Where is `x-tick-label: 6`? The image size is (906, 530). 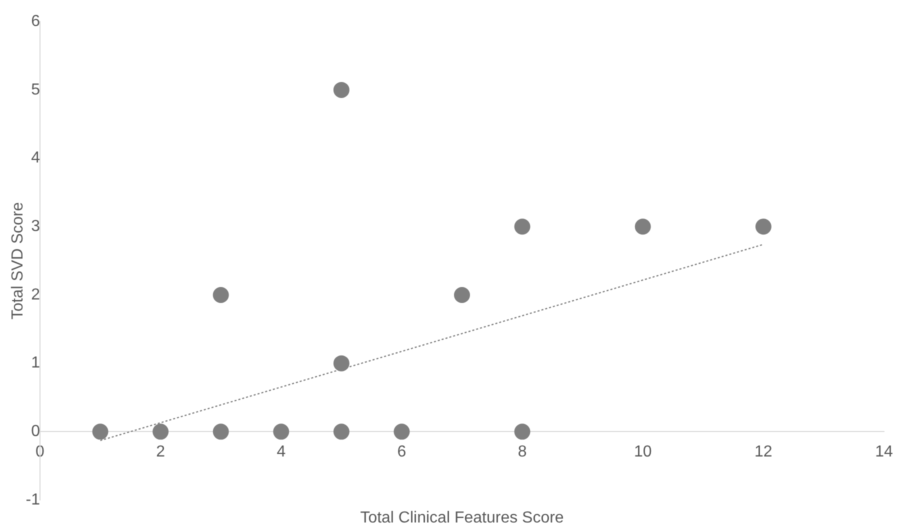 x-tick-label: 6 is located at coordinates (401, 452).